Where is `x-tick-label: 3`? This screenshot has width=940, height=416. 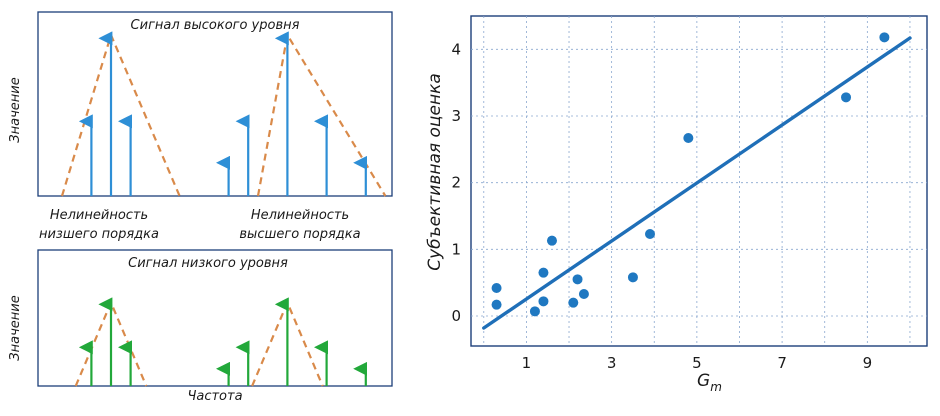
x-tick-label: 3 is located at coordinates (612, 363).